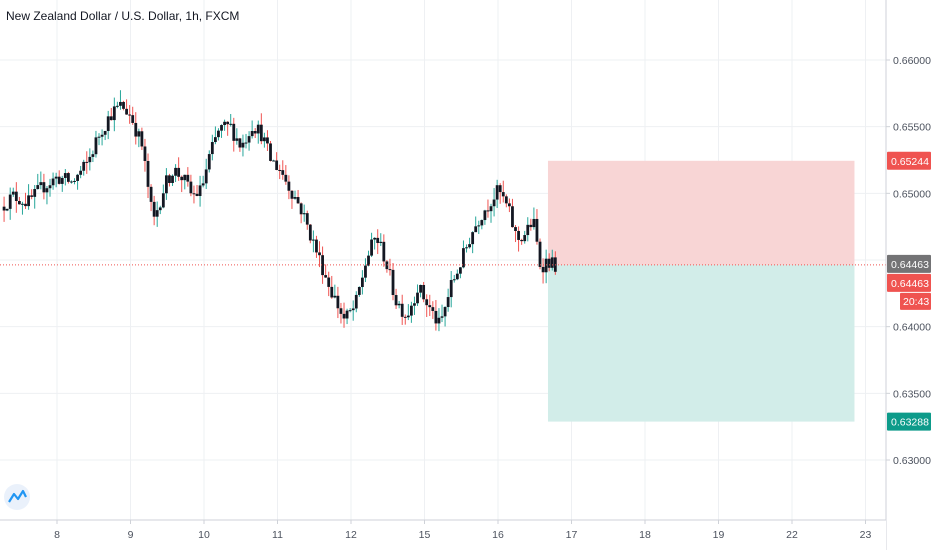  I want to click on current-price-badge, so click(909, 282).